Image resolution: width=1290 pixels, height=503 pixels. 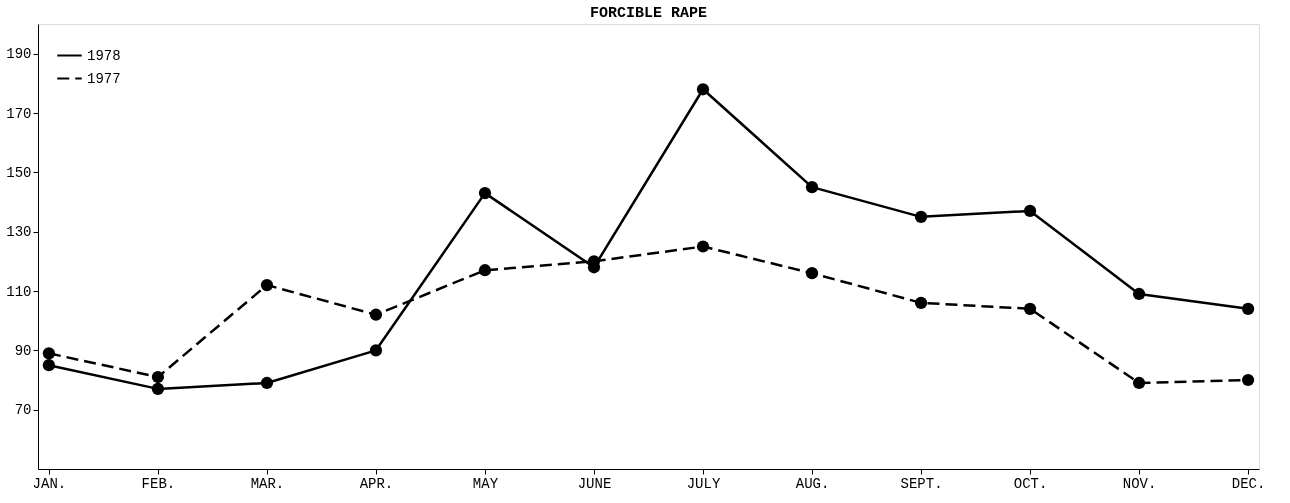 What do you see at coordinates (921, 483) in the screenshot?
I see `x-tick-label: SEPT.` at bounding box center [921, 483].